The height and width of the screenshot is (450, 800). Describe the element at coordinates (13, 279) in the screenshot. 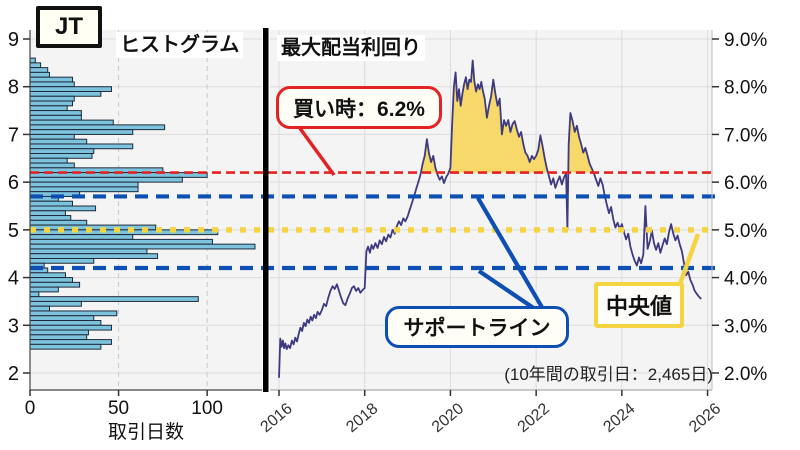

I see `left-ytick-label: 4` at that location.